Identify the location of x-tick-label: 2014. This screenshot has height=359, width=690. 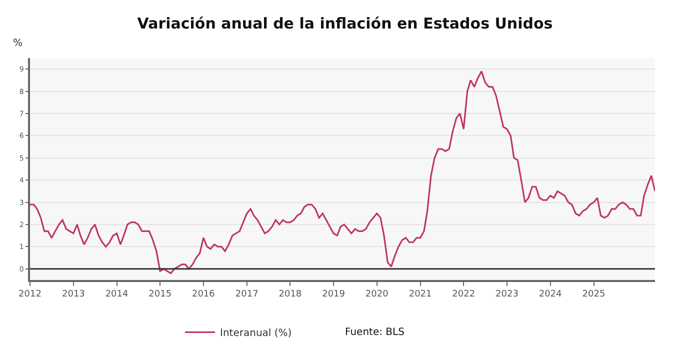
(117, 295).